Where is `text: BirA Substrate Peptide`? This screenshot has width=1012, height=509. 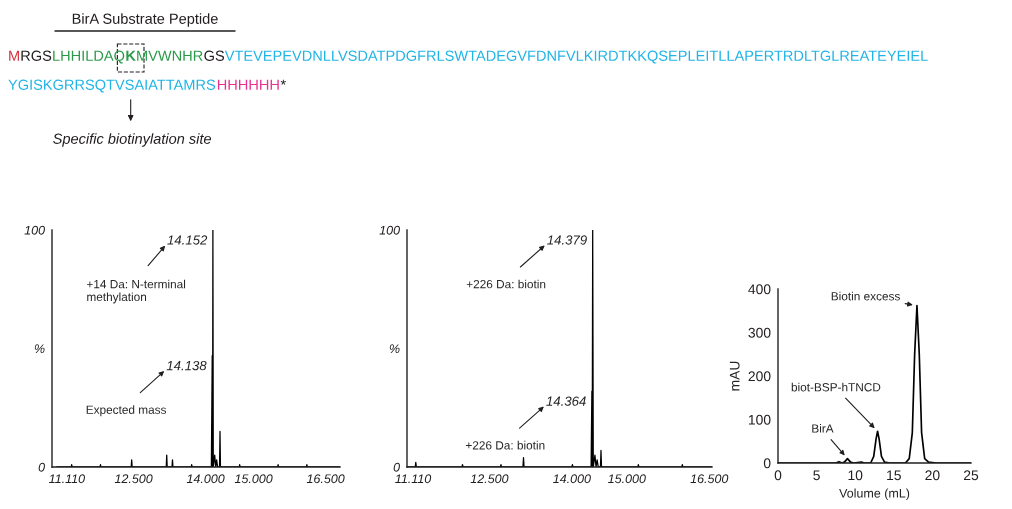 text: BirA Substrate Peptide is located at coordinates (145, 20).